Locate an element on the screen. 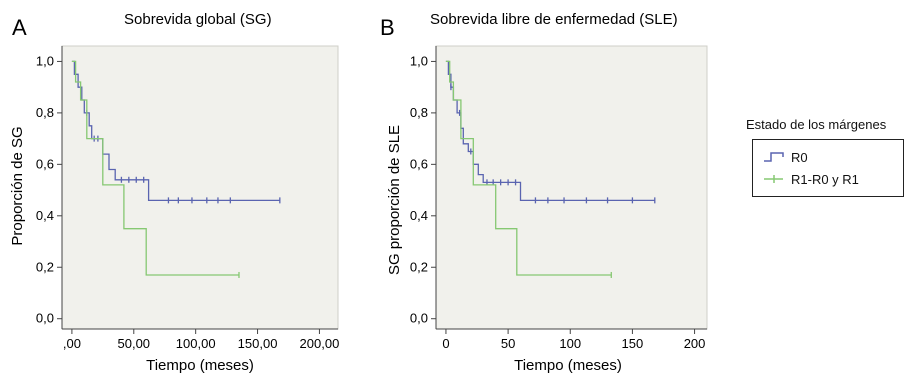  legend-item-r0: R0 is located at coordinates (785, 157).